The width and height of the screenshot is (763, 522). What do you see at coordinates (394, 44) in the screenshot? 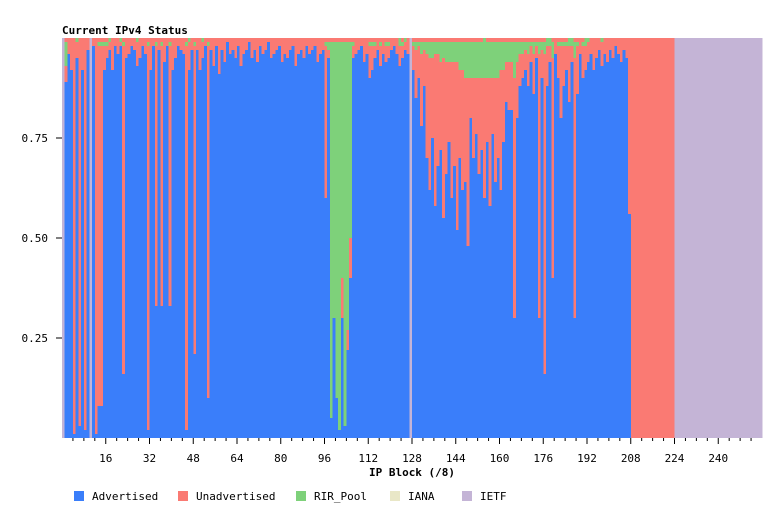
I see `bar-121-unadvertised` at bounding box center [394, 44].